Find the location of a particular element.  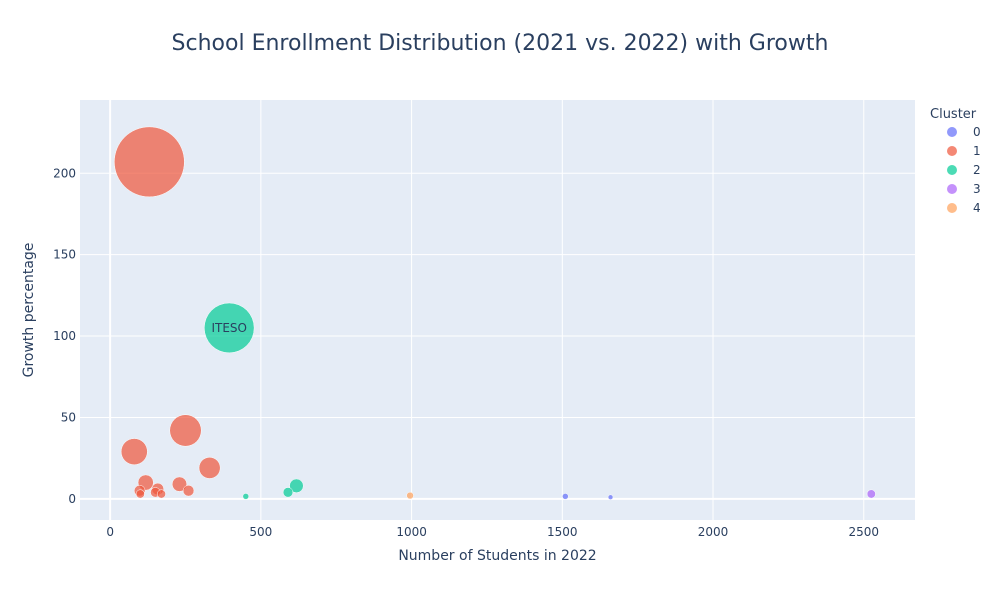

legend-item-1: 1 is located at coordinates (964, 151).